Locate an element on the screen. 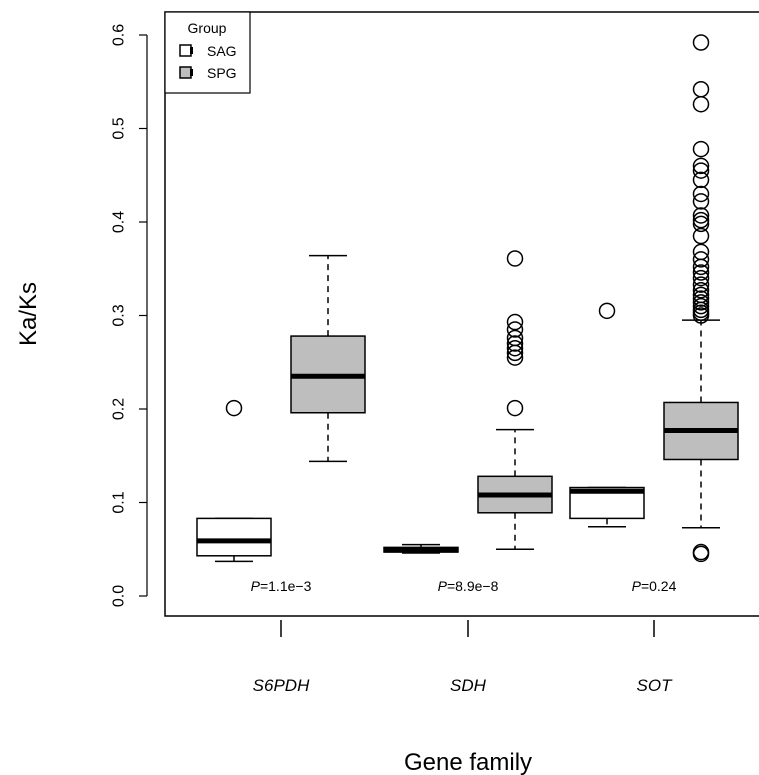 This screenshot has width=759, height=775. legend-entry-sag: SAG is located at coordinates (208, 51).